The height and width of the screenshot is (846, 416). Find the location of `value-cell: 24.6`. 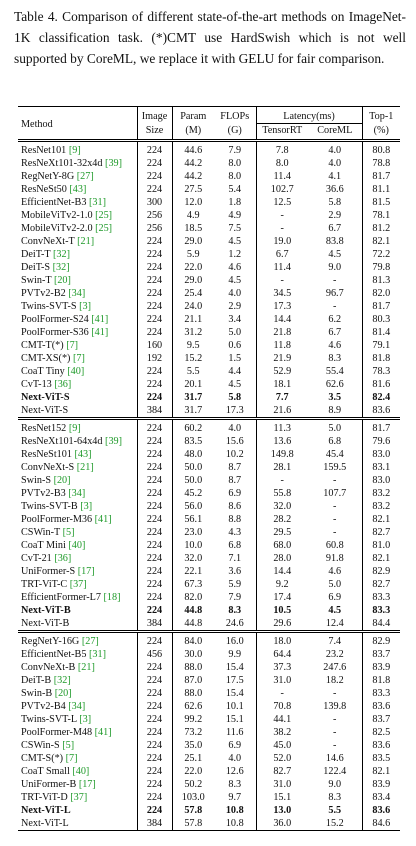

value-cell: 24.6 is located at coordinates (235, 624).